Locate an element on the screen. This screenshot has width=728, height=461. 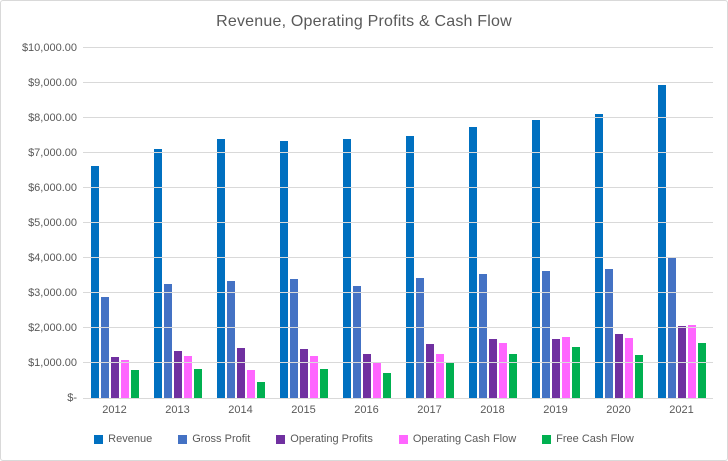
bar-operating-profits-2014 is located at coordinates (240, 372).